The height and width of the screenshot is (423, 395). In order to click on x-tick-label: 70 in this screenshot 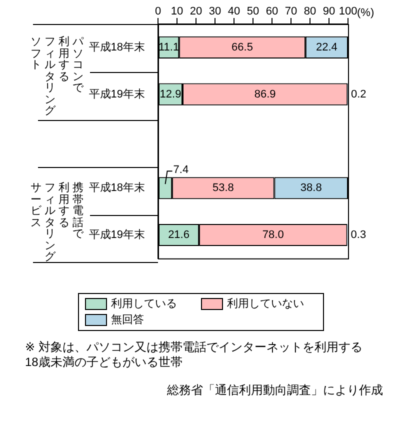, I will do `click(291, 11)`.